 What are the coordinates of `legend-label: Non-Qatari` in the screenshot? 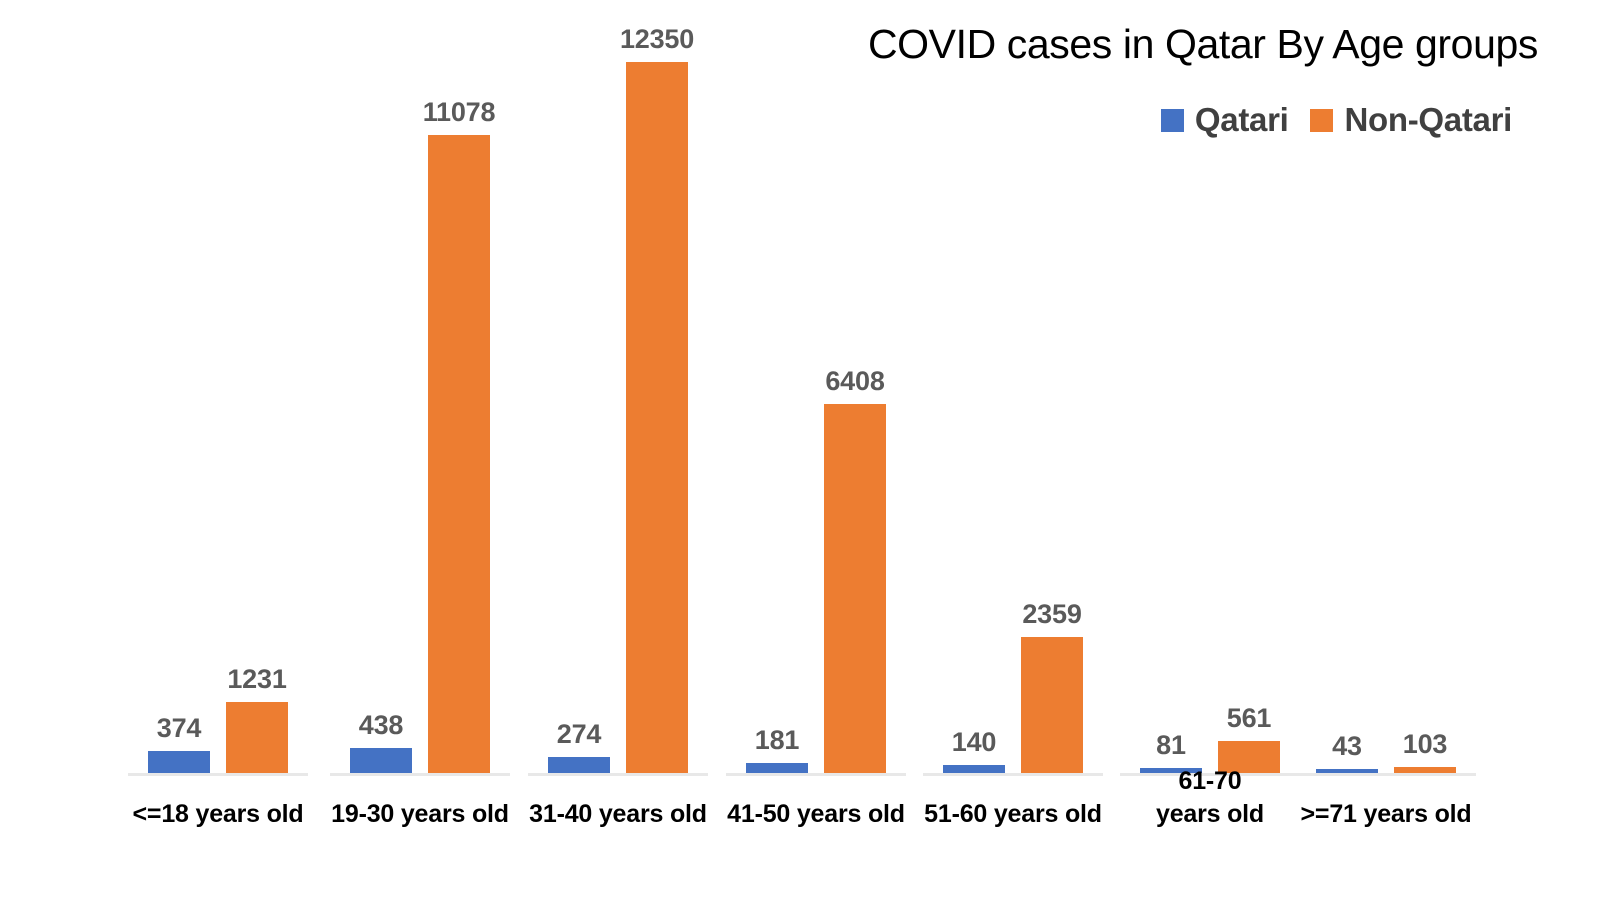 It's located at (1428, 119).